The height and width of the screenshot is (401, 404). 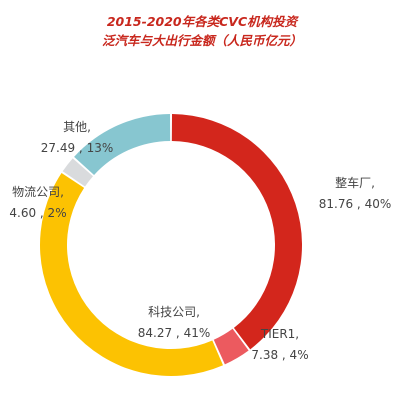 I want to click on slice-label-name-3: 物流公司,, so click(x=38, y=192).